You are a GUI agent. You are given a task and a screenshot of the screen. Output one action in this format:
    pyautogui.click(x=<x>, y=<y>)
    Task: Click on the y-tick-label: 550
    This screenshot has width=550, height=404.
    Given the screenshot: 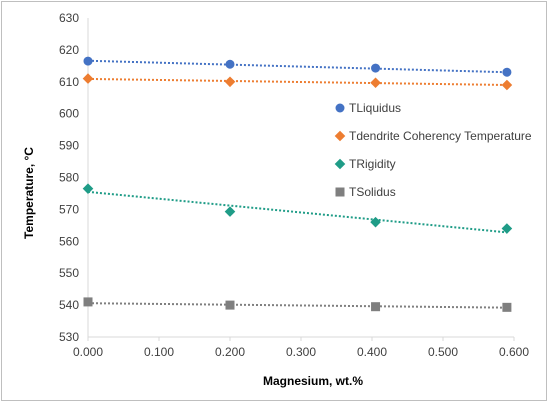 What is the action you would take?
    pyautogui.click(x=69, y=273)
    